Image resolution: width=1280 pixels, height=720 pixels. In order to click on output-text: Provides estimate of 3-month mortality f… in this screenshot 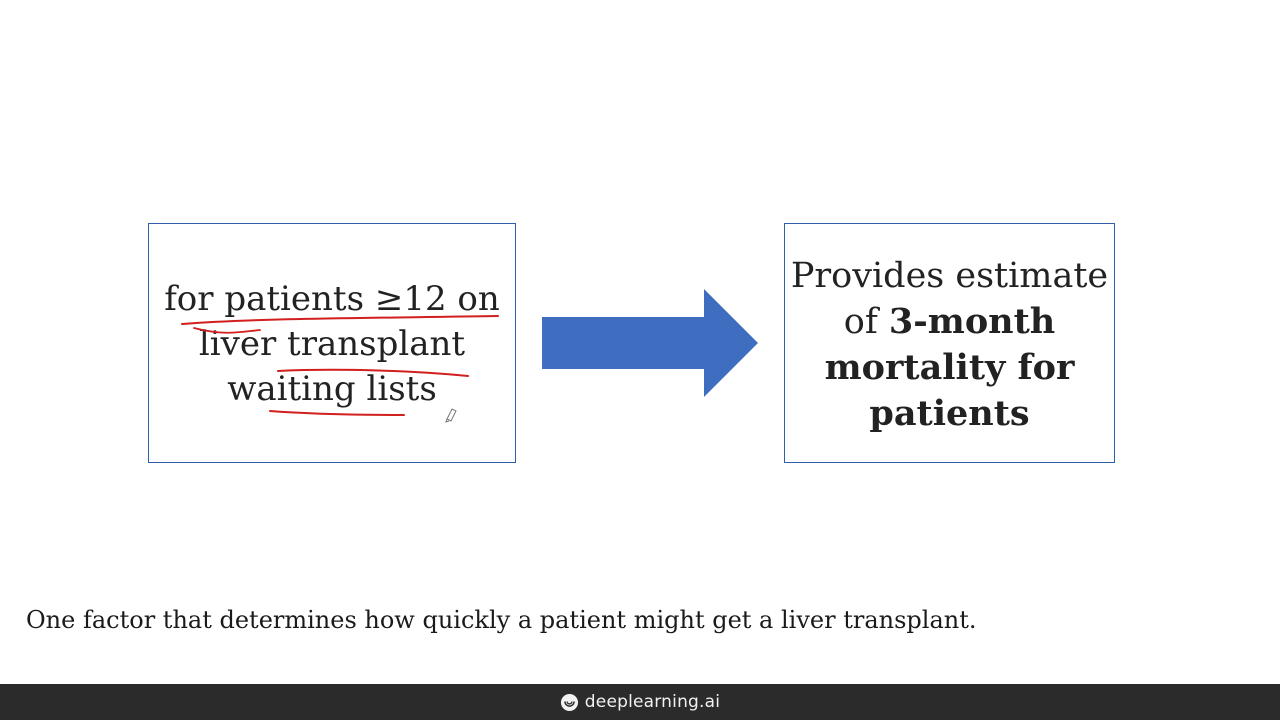, I will do `click(949, 345)`.